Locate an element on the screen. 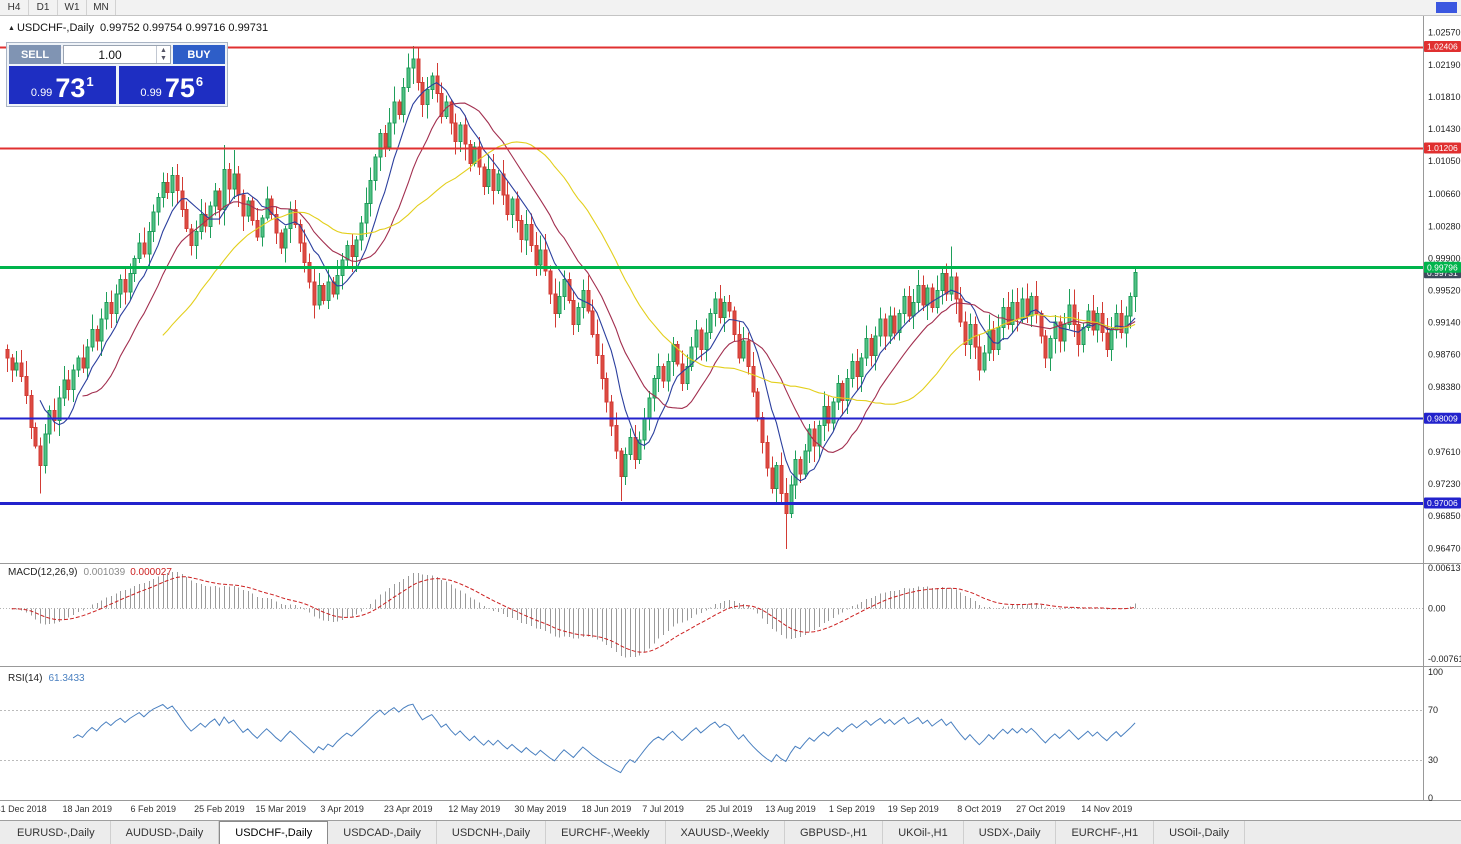 The height and width of the screenshot is (844, 1461). timeframe-mn-button: MN is located at coordinates (101, 7).